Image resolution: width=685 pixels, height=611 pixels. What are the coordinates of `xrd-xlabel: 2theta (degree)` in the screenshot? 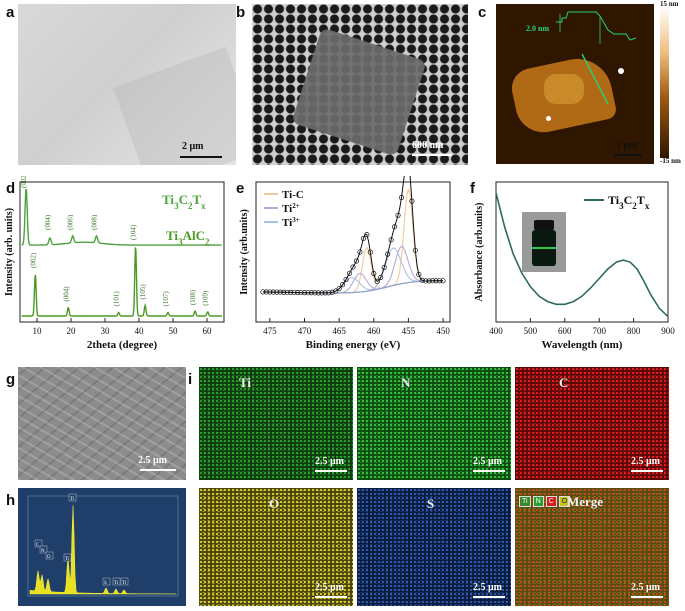 It's located at (122, 345).